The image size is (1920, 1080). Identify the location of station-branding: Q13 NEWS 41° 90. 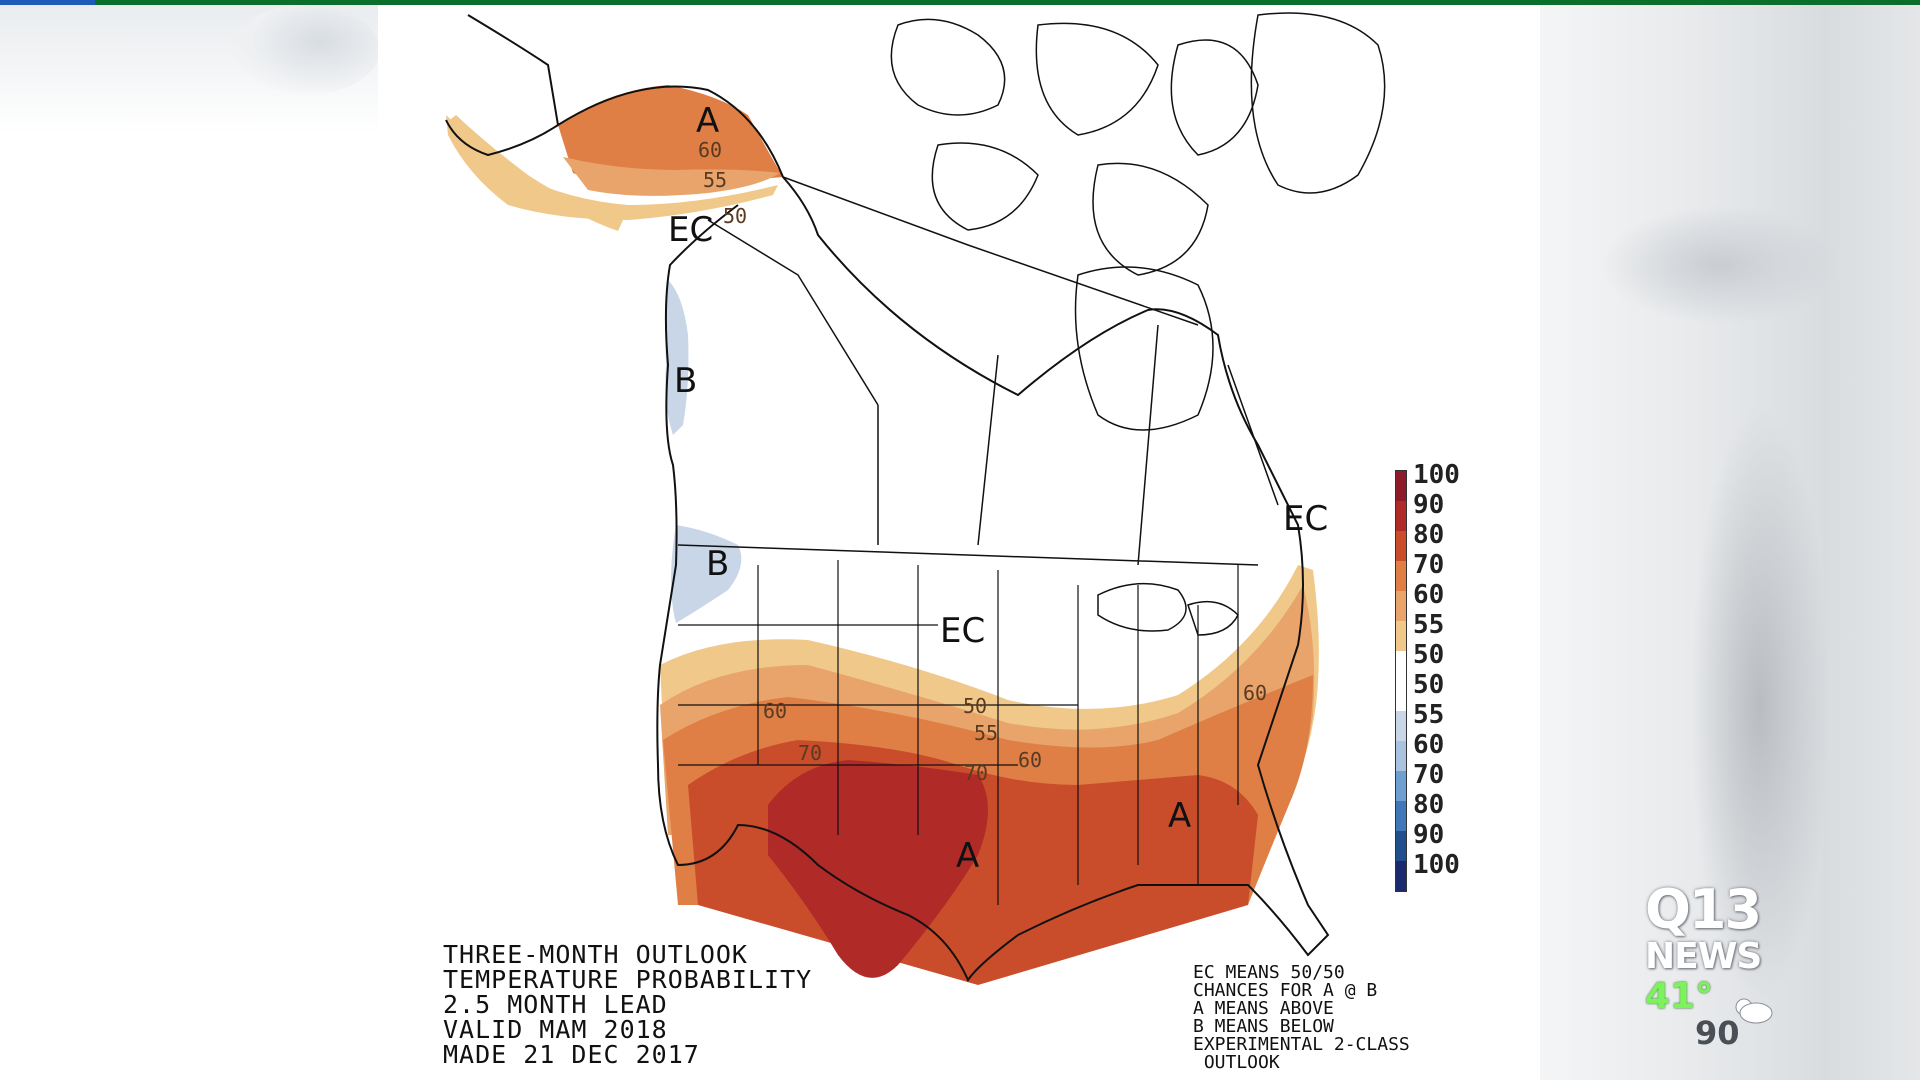
(1710, 966).